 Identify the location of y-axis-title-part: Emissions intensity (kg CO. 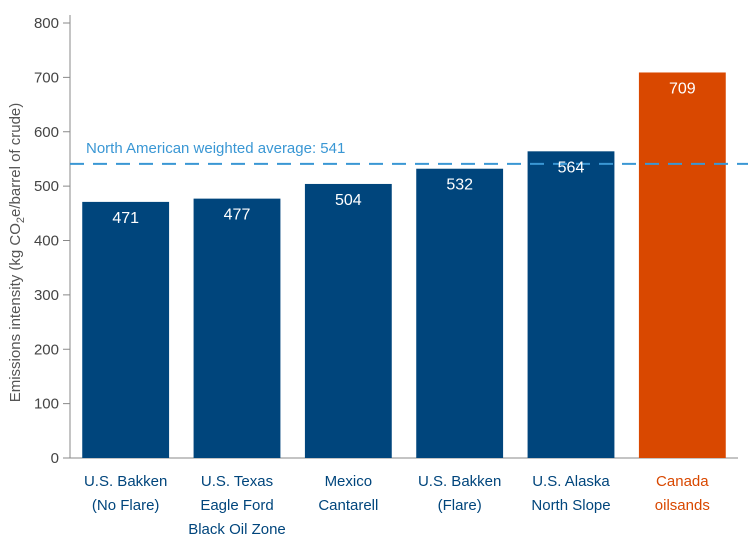
(15, 312).